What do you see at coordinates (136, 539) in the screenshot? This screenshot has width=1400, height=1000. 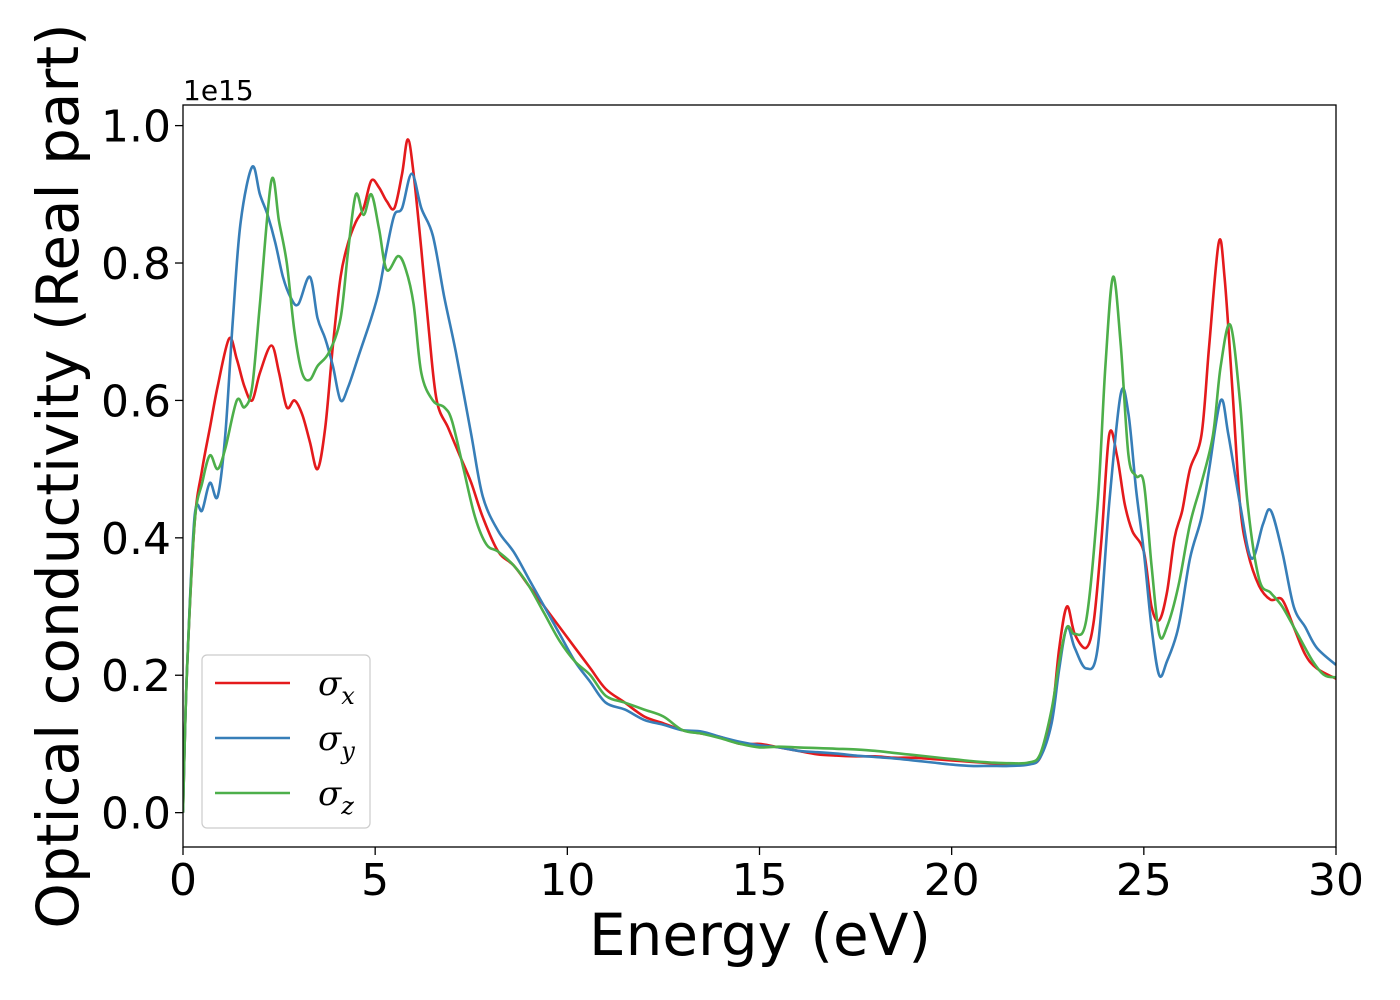 I see `y-tick-label: 0.4` at bounding box center [136, 539].